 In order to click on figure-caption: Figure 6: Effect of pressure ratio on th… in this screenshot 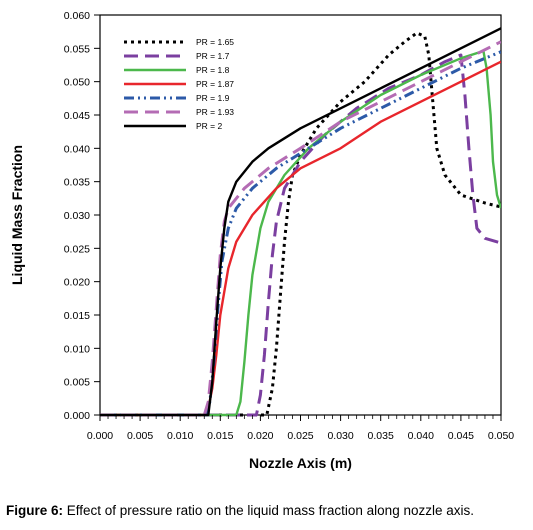, I will do `click(268, 510)`.